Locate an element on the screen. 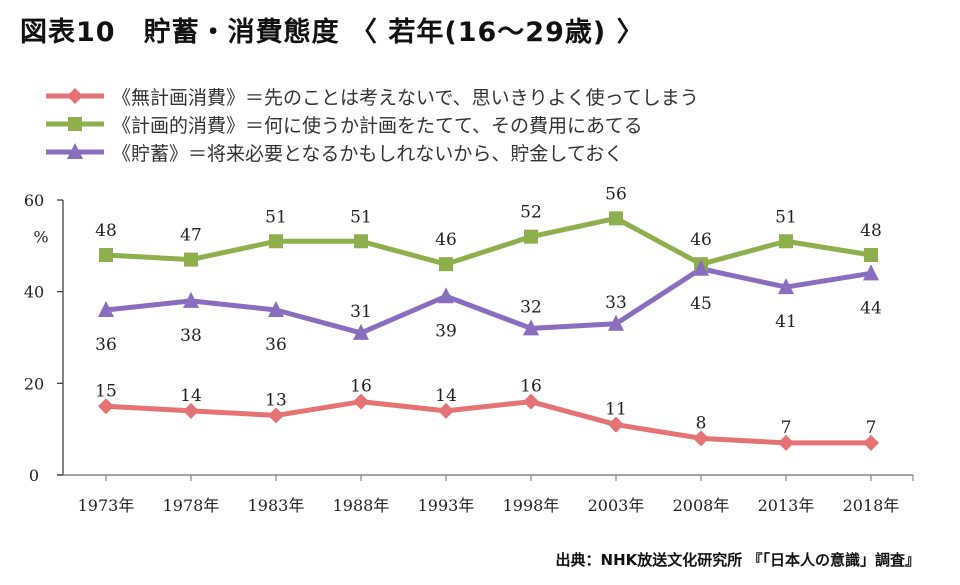  x-tick-label: 1983年 is located at coordinates (276, 505).